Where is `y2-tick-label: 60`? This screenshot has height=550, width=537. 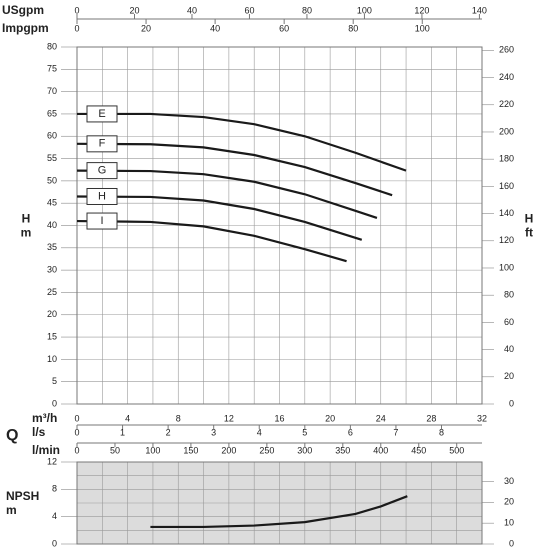
y2-tick-label: 60 is located at coordinates (509, 322).